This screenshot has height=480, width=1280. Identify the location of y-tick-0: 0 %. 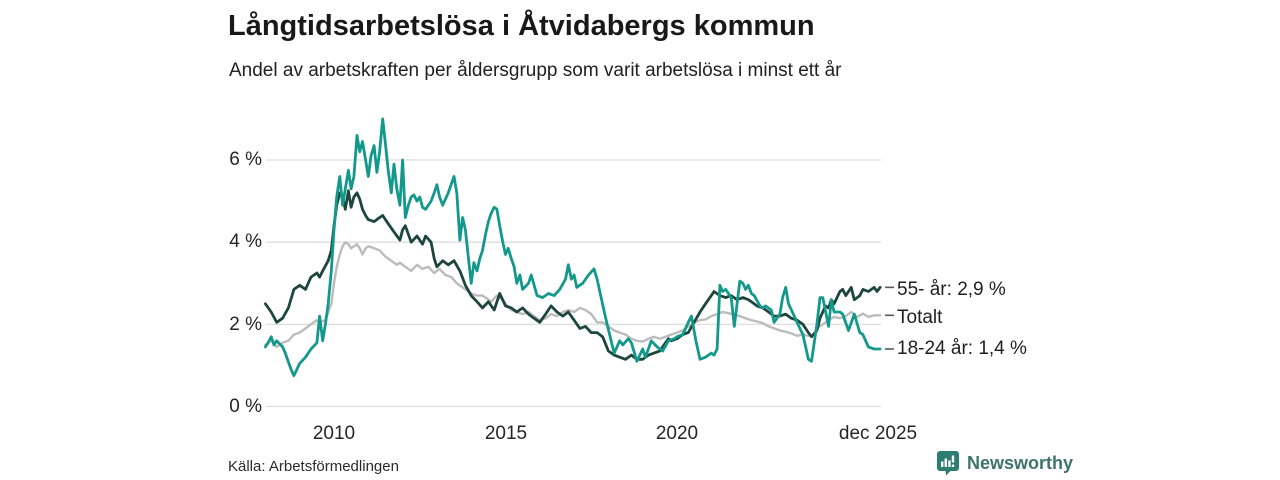
(245, 406).